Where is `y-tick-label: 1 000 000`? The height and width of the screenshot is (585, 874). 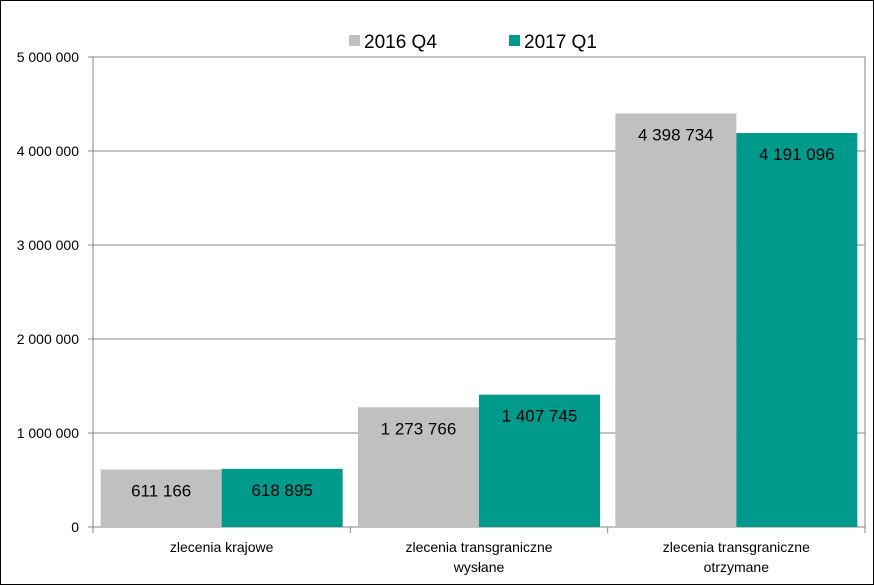 y-tick-label: 1 000 000 is located at coordinates (48, 433).